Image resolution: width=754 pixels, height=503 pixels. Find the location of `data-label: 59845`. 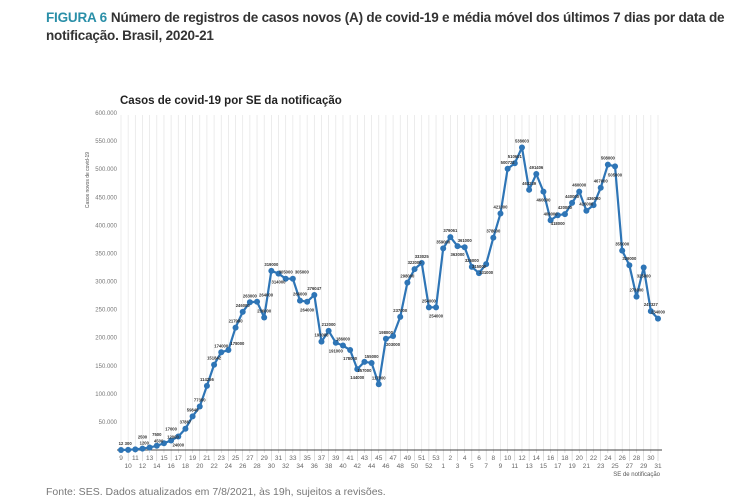

data-label: 59845 is located at coordinates (193, 409).